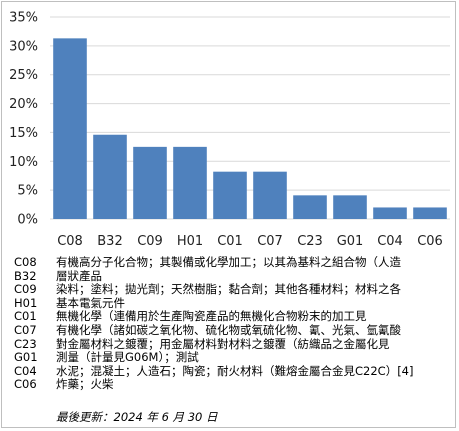  Describe the element at coordinates (25, 275) in the screenshot. I see `legend-code: B32` at that location.